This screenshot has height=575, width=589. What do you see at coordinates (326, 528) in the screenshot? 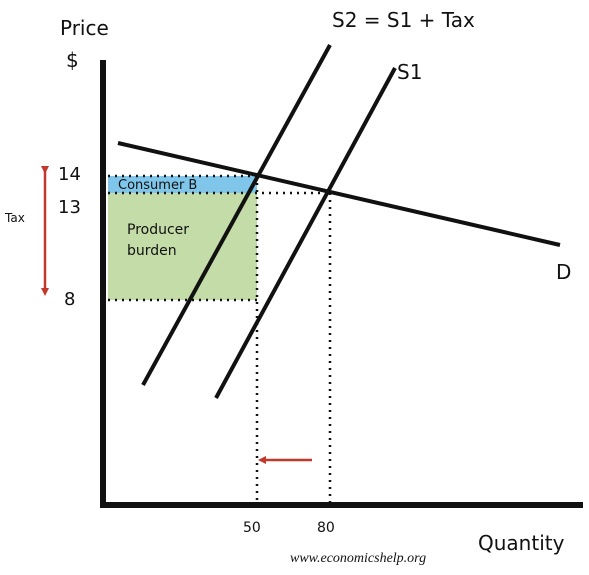
I see `x-label: 80` at bounding box center [326, 528].